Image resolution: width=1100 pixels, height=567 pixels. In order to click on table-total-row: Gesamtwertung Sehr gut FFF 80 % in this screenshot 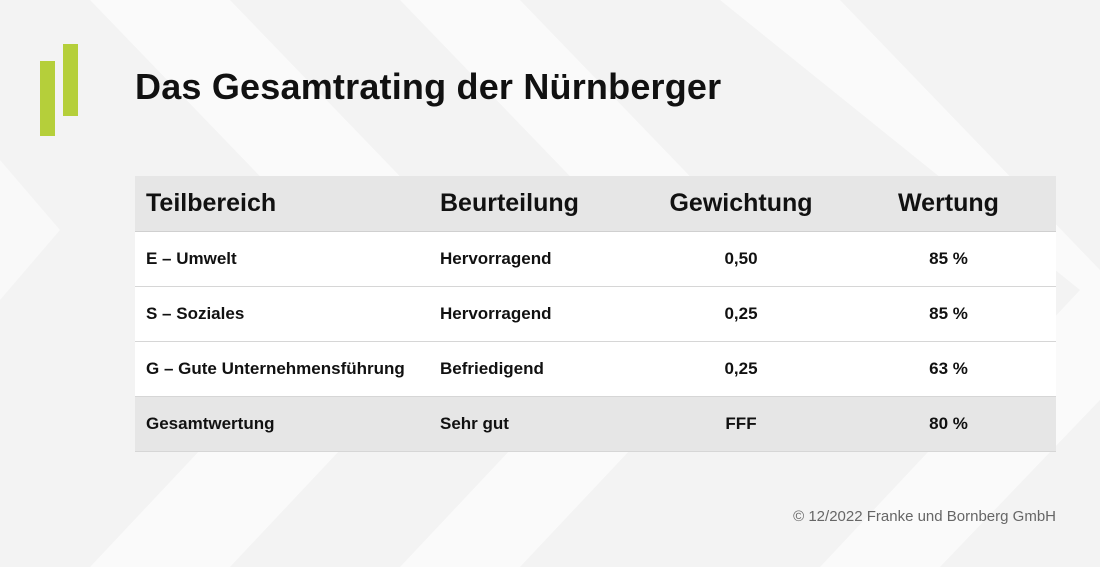, I will do `click(595, 424)`.